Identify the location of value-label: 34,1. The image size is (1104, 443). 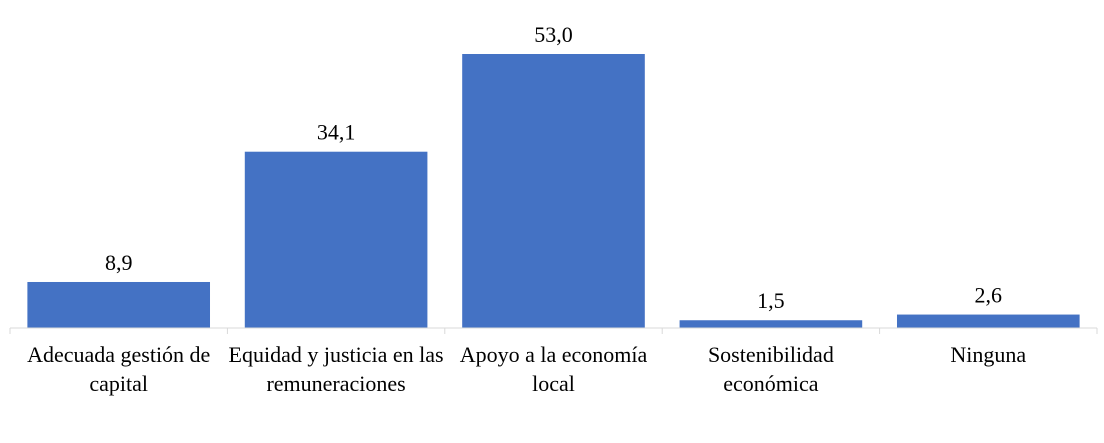
(336, 132).